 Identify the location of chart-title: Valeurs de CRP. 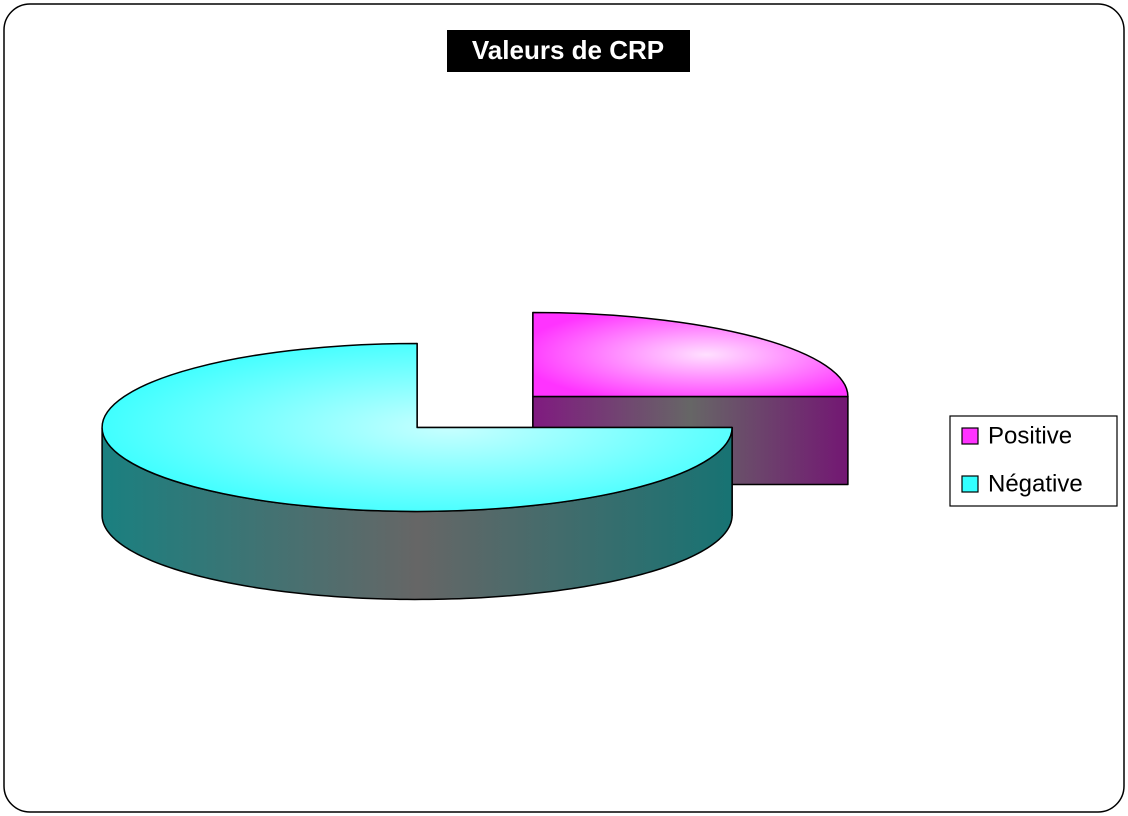
(568, 50).